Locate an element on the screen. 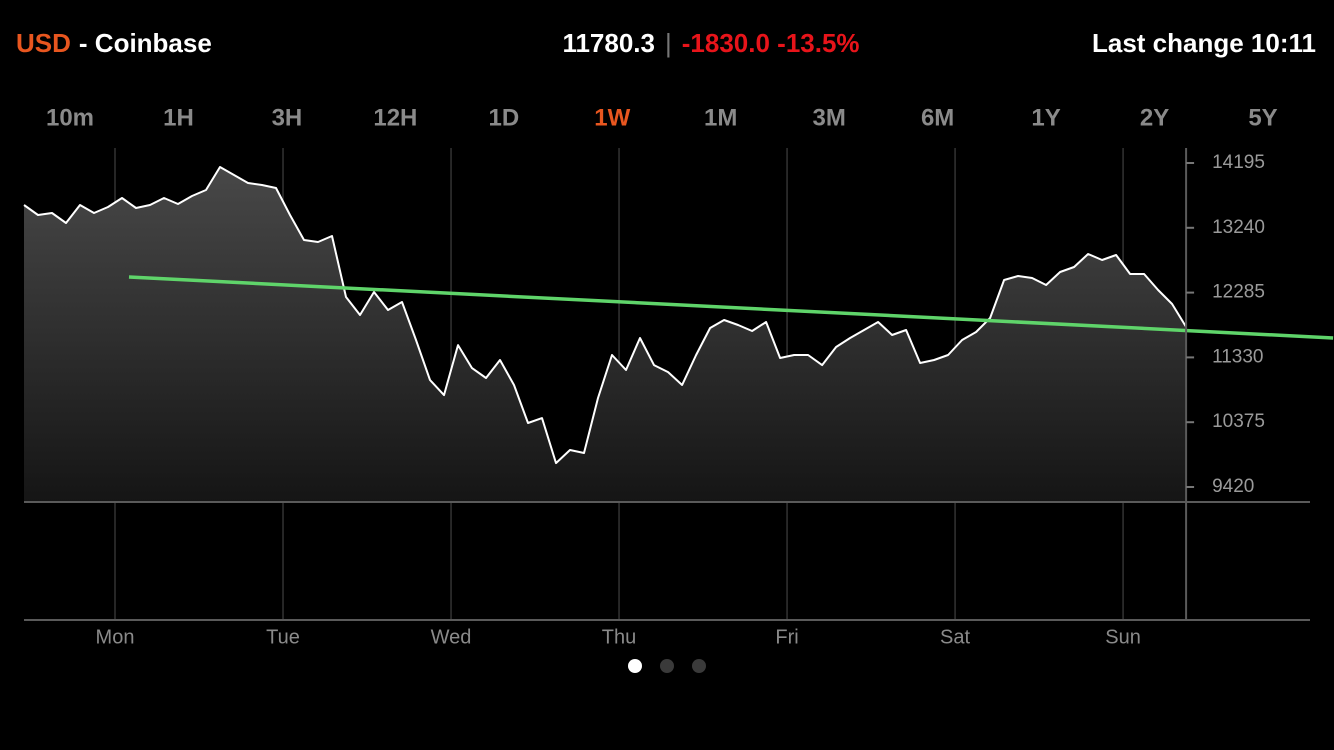 This screenshot has height=750, width=1334. tab: 10m is located at coordinates (70, 117).